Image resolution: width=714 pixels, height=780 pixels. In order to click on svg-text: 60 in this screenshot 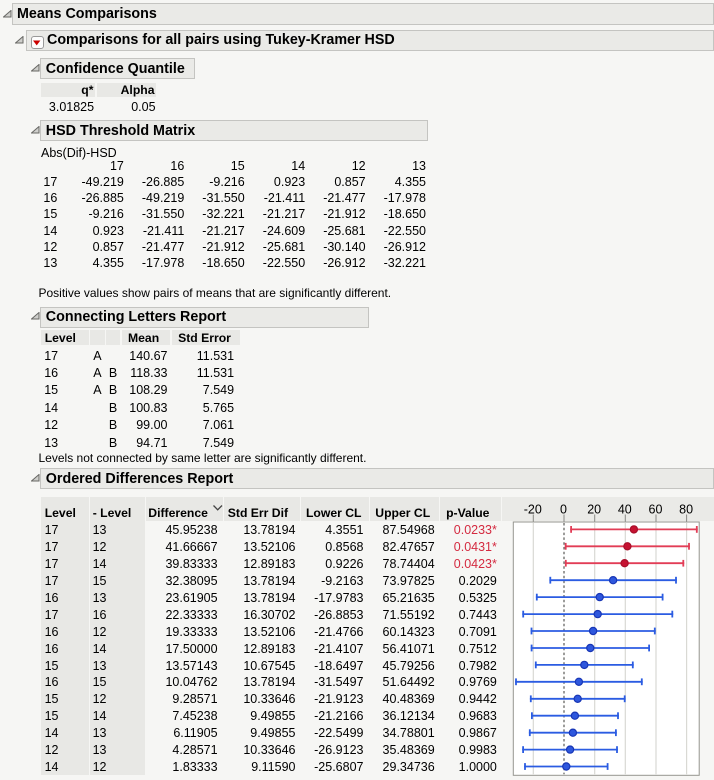, I will do `click(656, 510)`.